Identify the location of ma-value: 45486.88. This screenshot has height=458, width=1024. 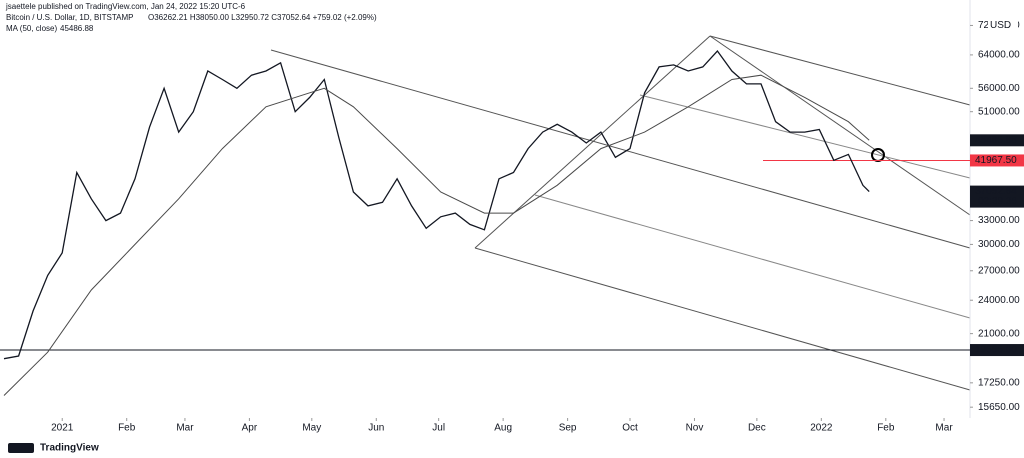
(77, 28).